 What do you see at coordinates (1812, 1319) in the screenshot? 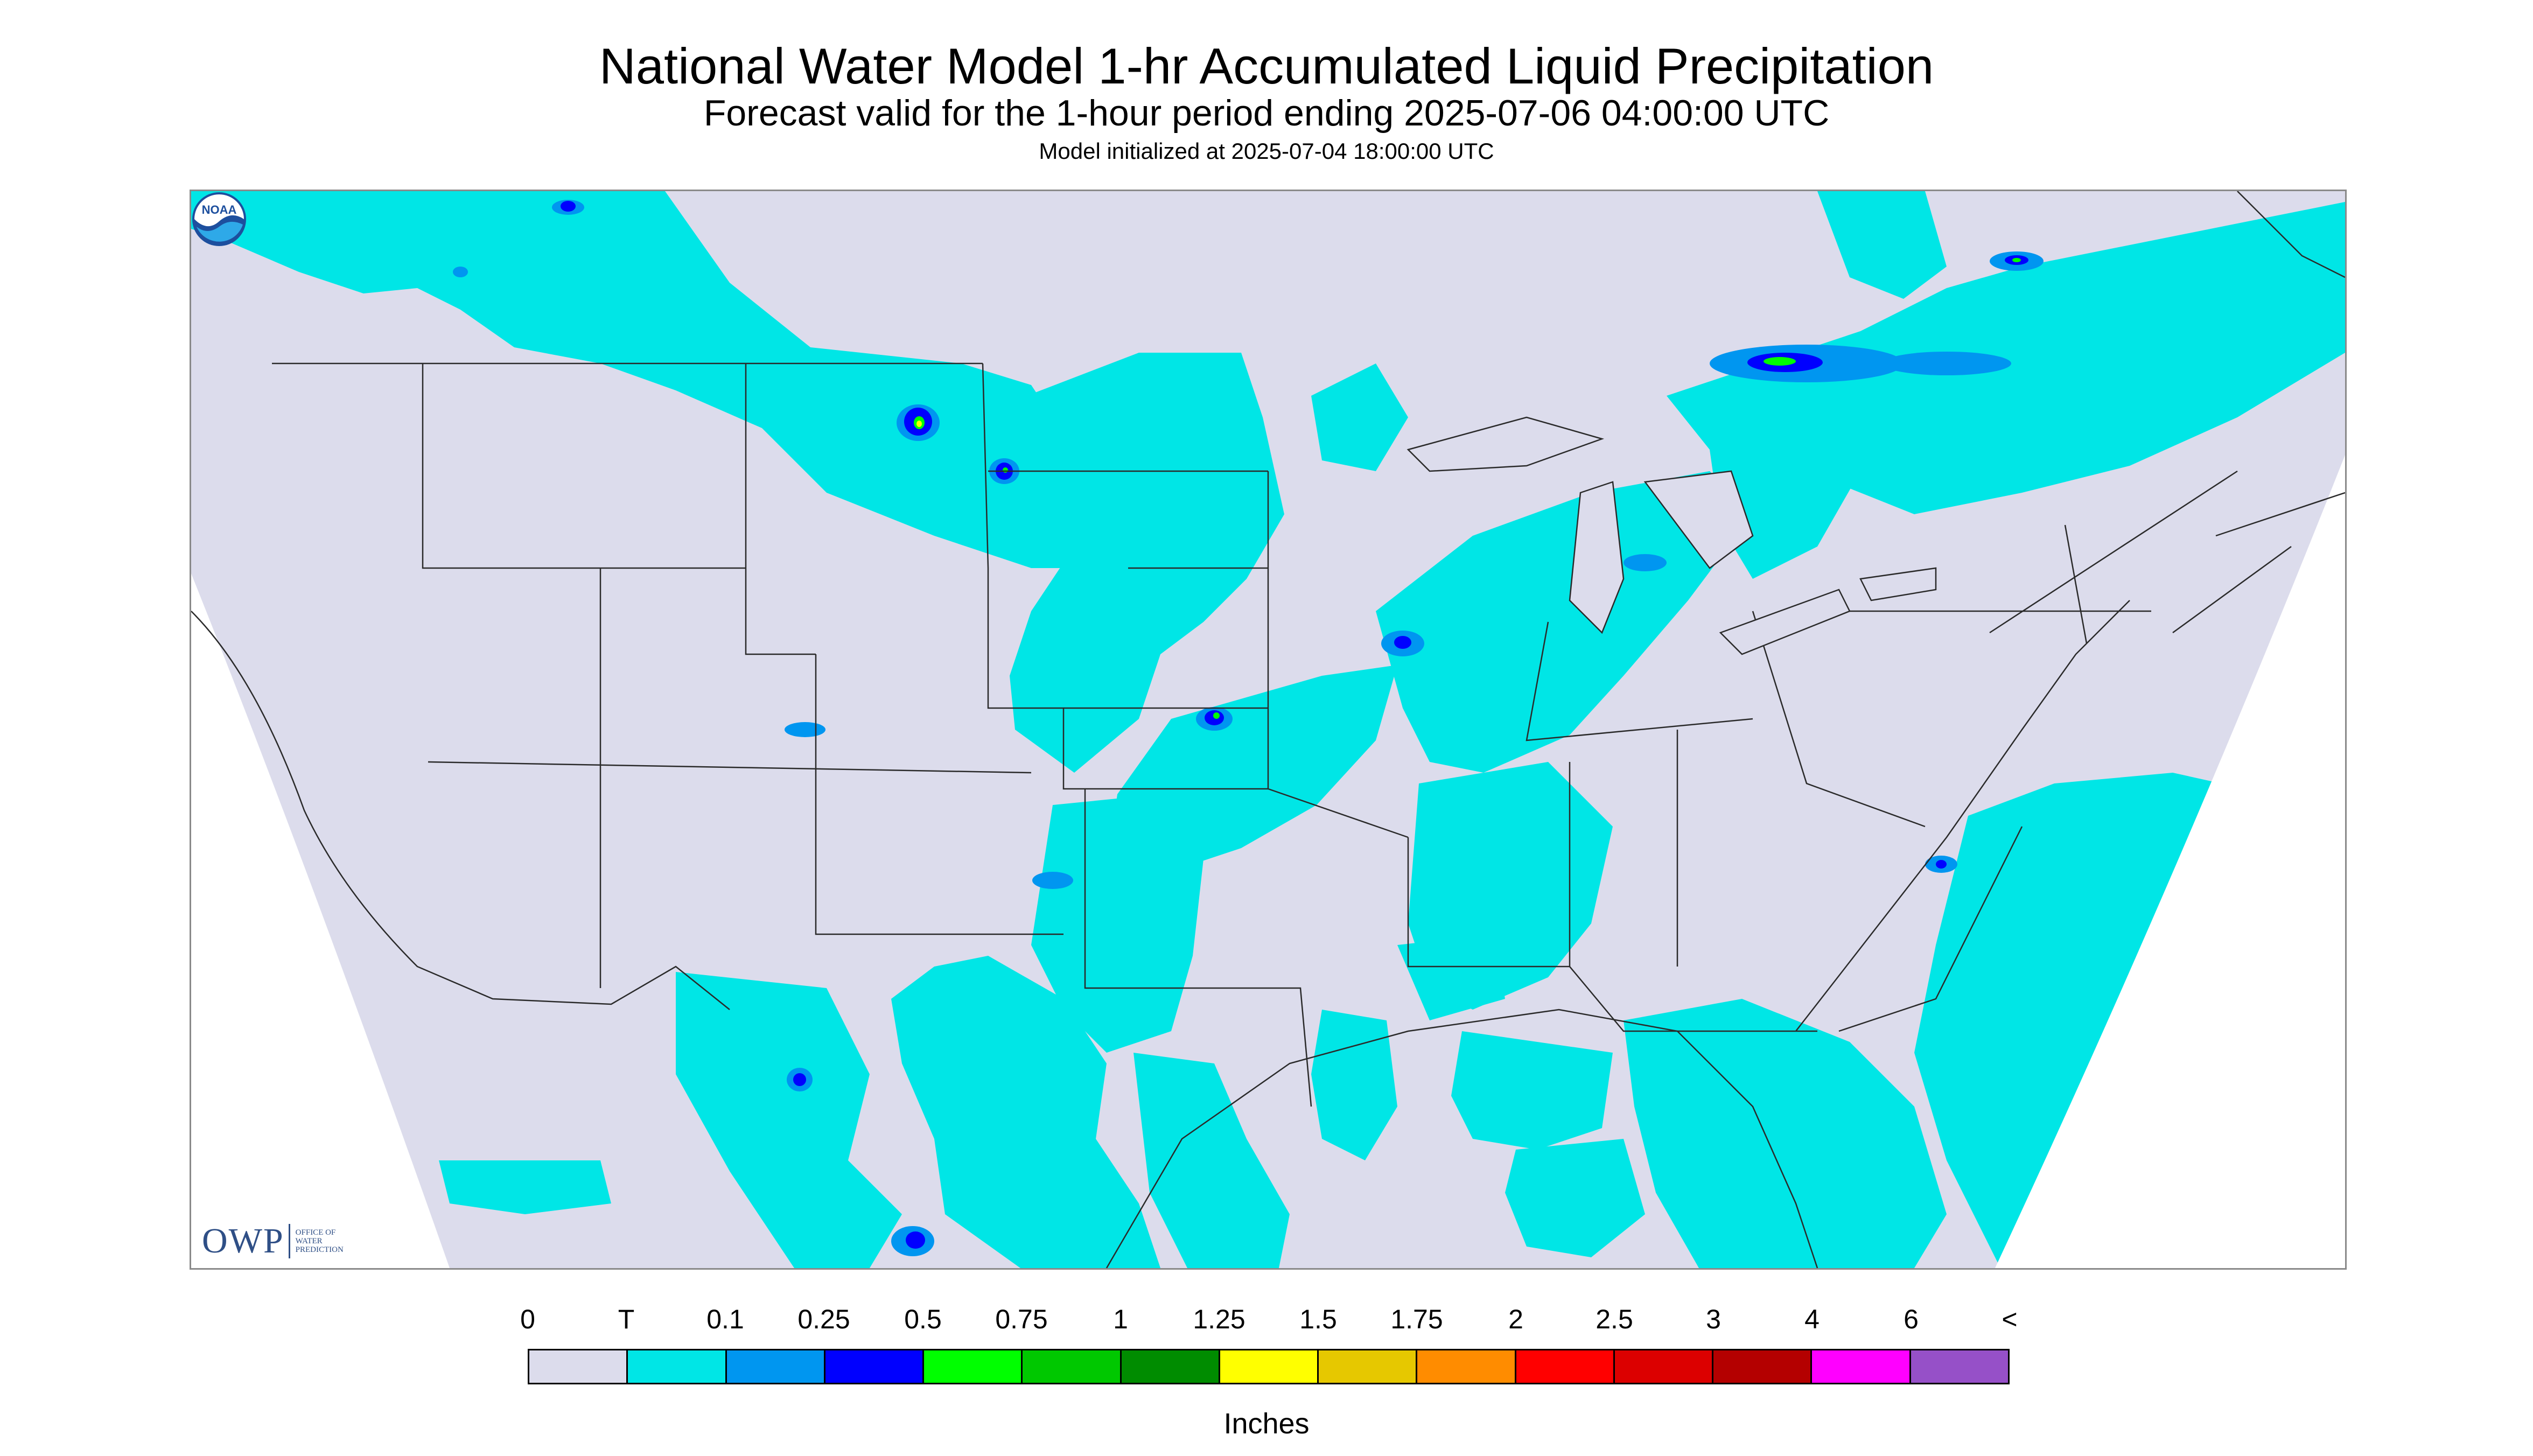
I see `legend-label: 4` at bounding box center [1812, 1319].